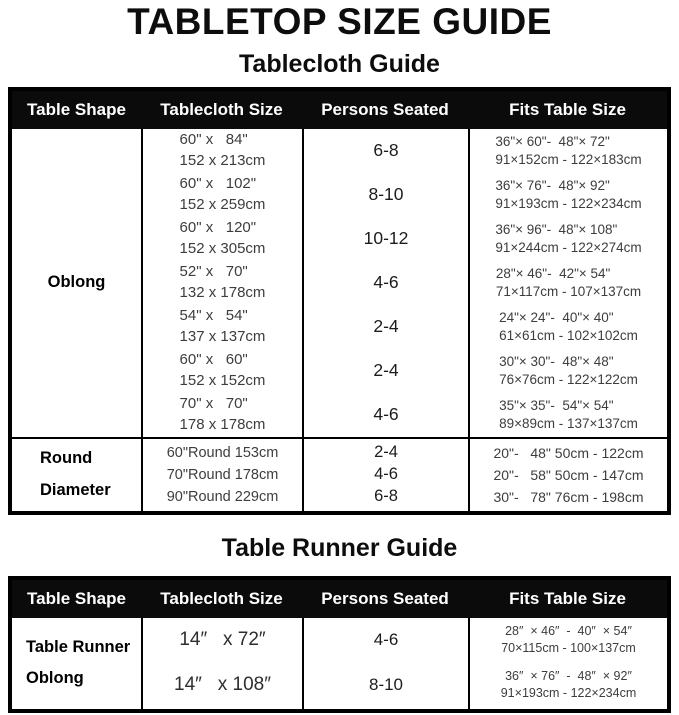 The height and width of the screenshot is (715, 679). I want to click on fits-cm: 61×61cm - 102×102cm, so click(568, 335).